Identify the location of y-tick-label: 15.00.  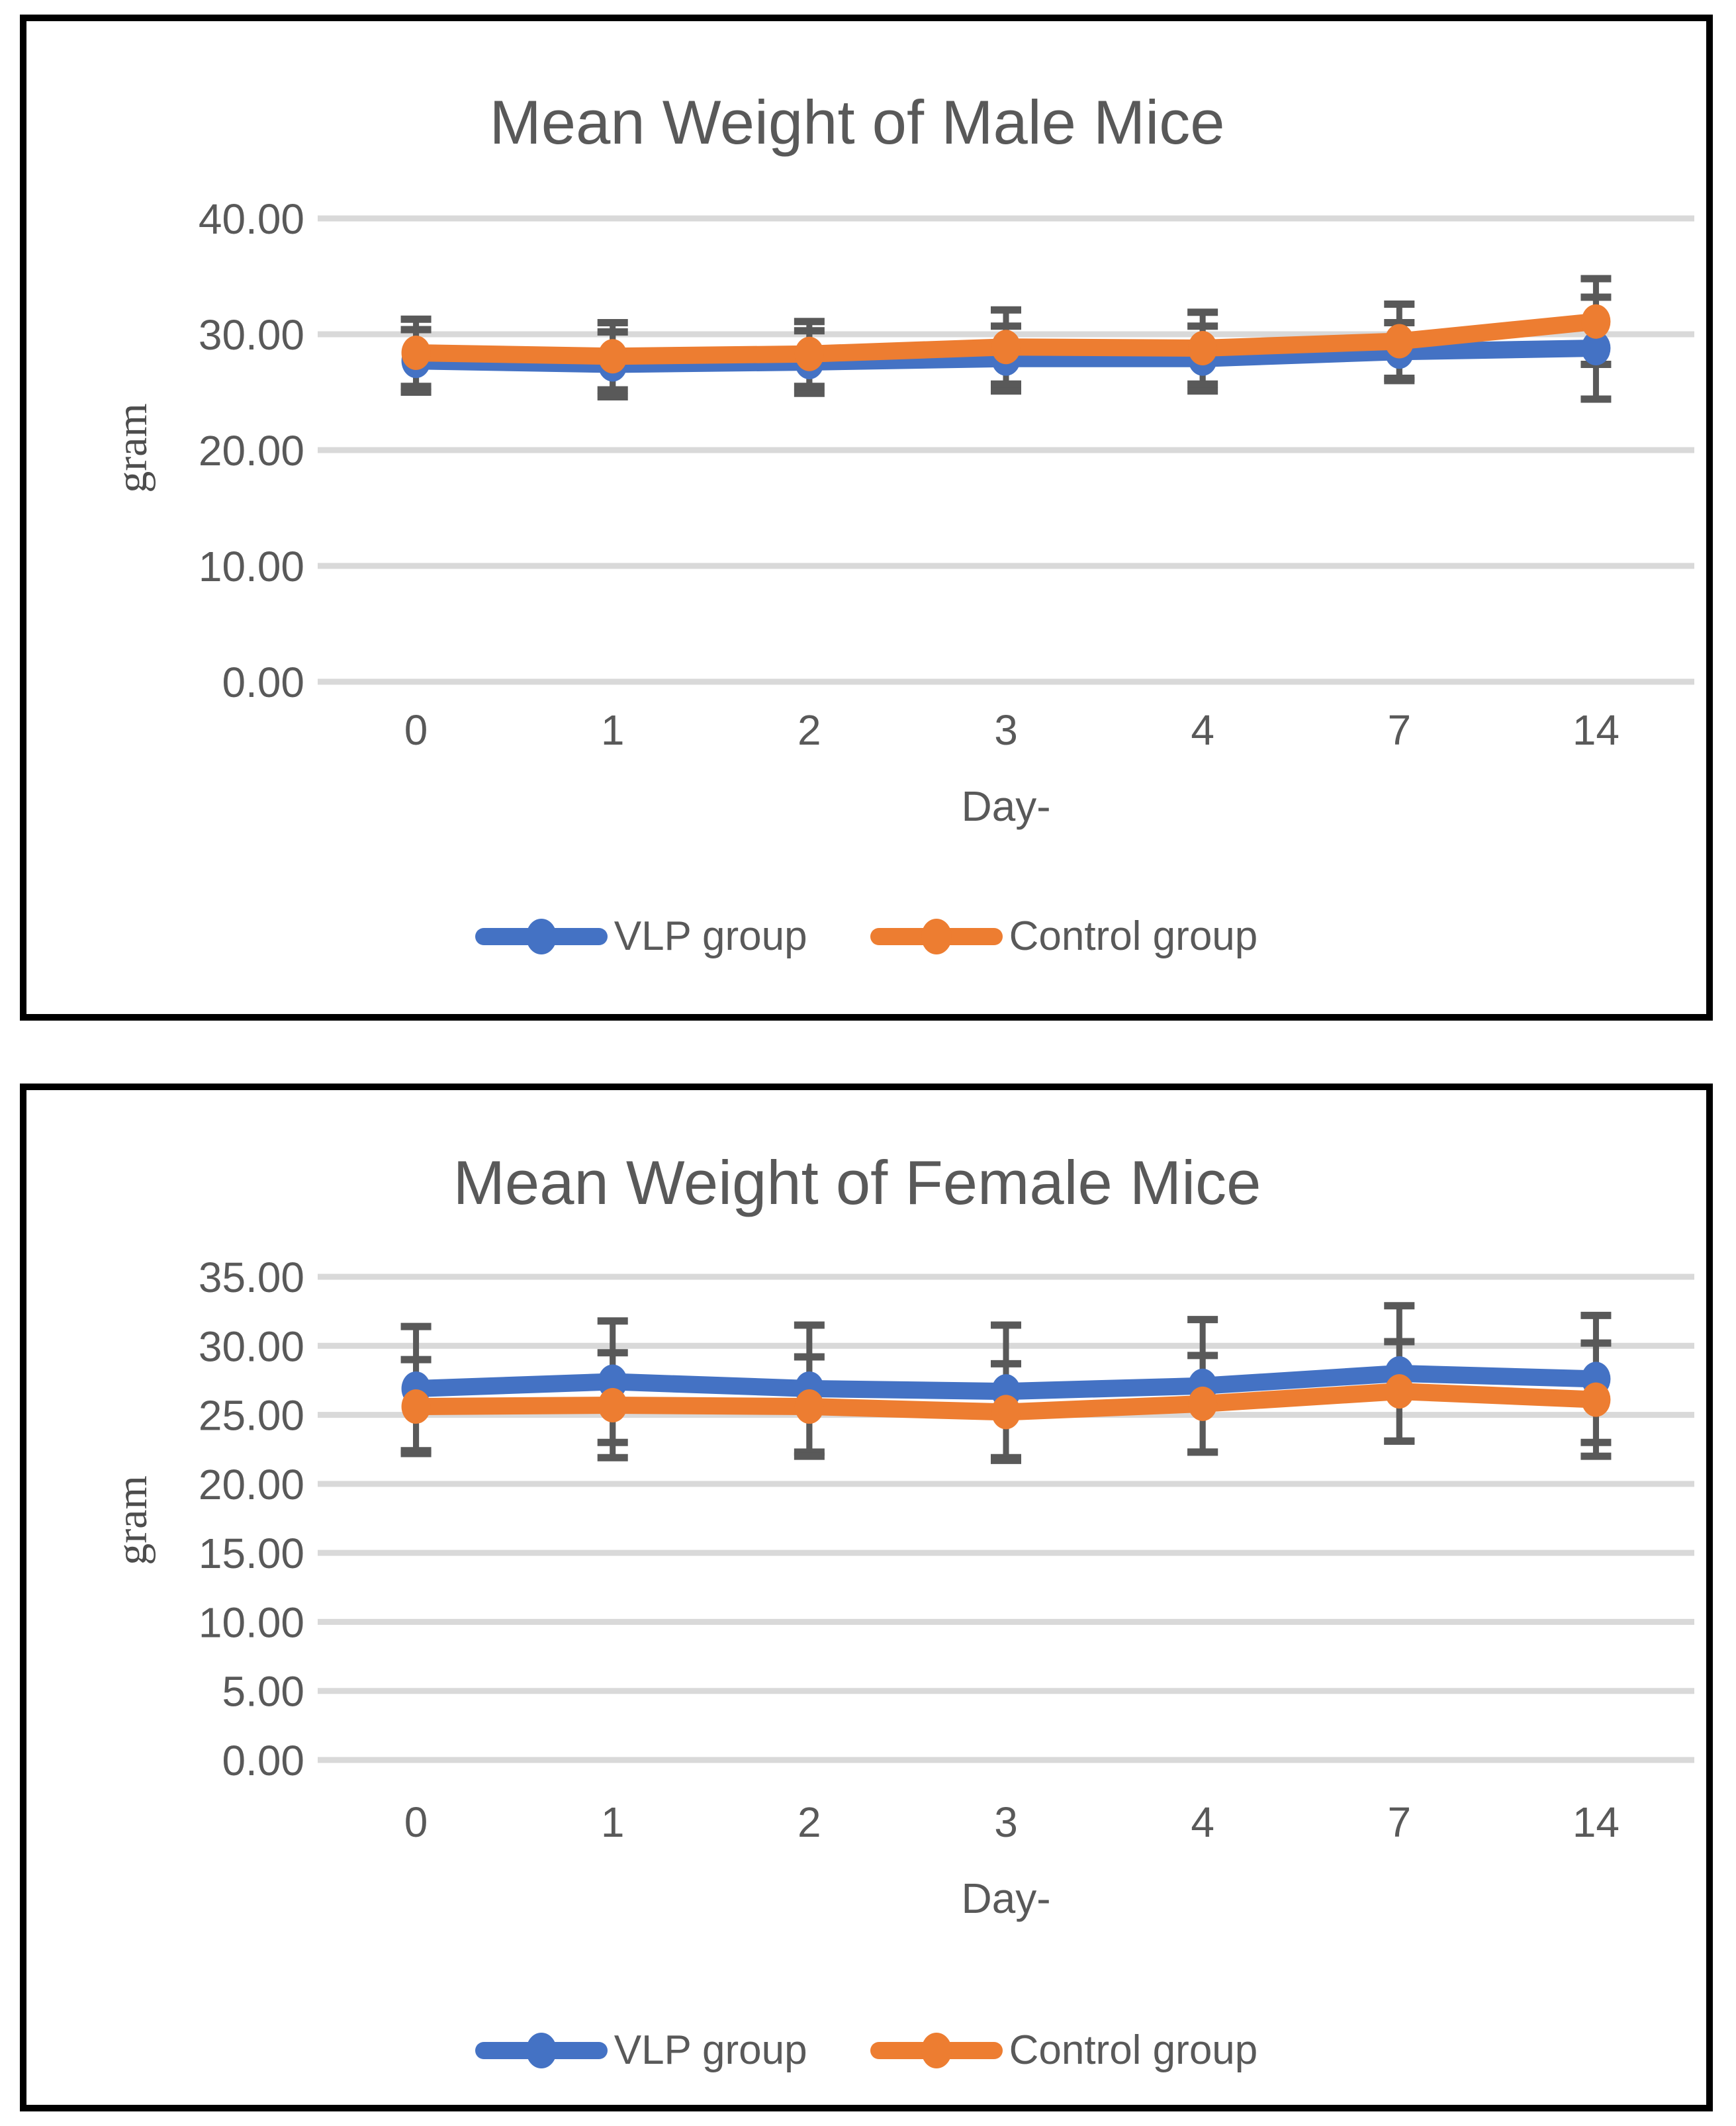
(251, 1553).